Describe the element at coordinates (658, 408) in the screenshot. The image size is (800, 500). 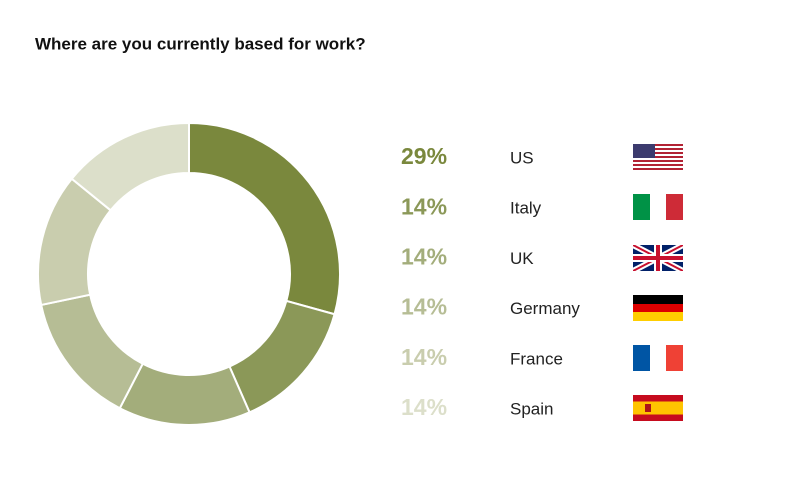
I see `flag-spain` at that location.